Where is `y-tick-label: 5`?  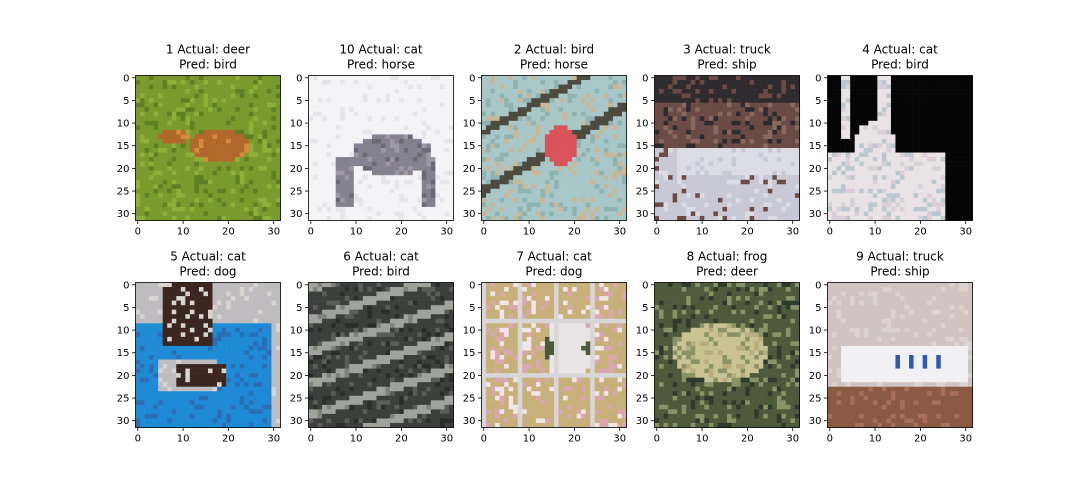 y-tick-label: 5 is located at coordinates (645, 101).